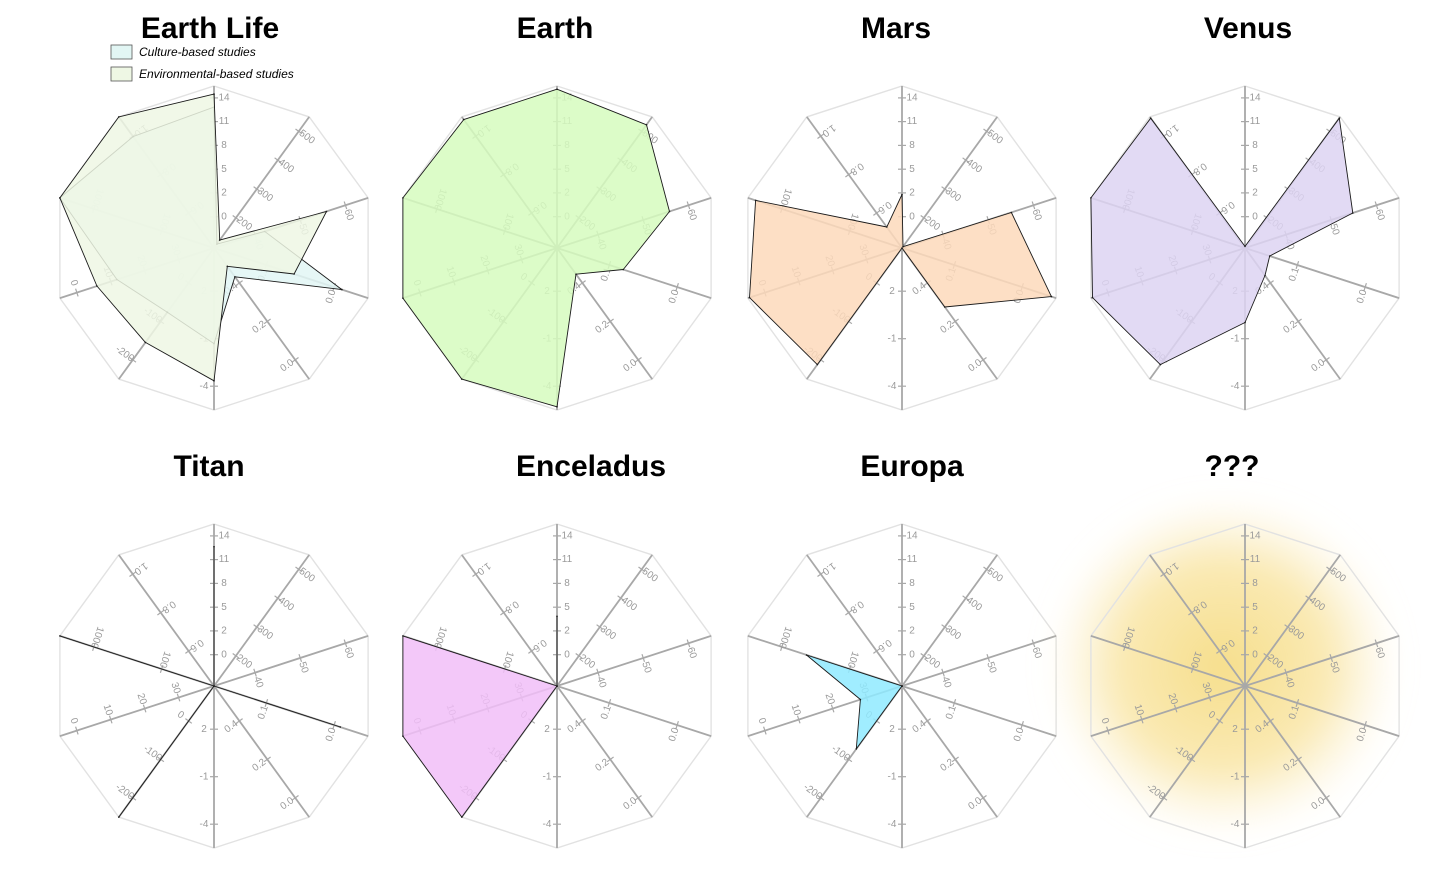  What do you see at coordinates (567, 583) in the screenshot?
I see `tick-label: 8` at bounding box center [567, 583].